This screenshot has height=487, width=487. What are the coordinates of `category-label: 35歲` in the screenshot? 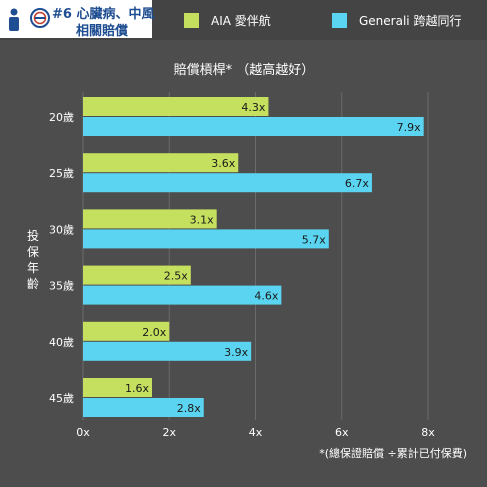 It's located at (61, 286).